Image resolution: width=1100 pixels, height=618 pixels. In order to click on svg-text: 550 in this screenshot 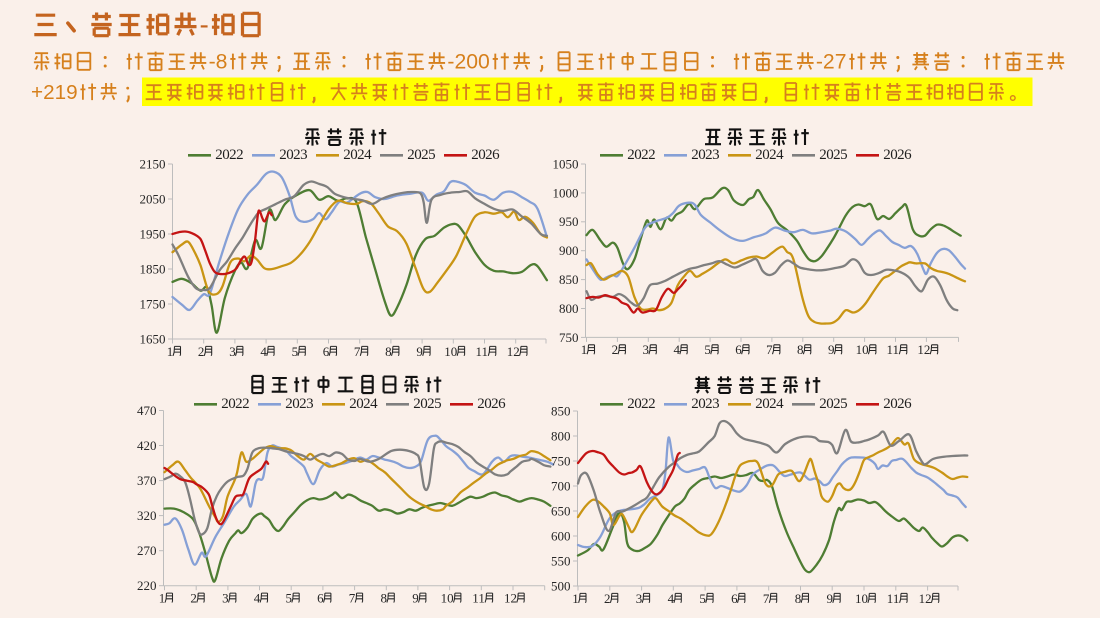, I will do `click(561, 560)`.